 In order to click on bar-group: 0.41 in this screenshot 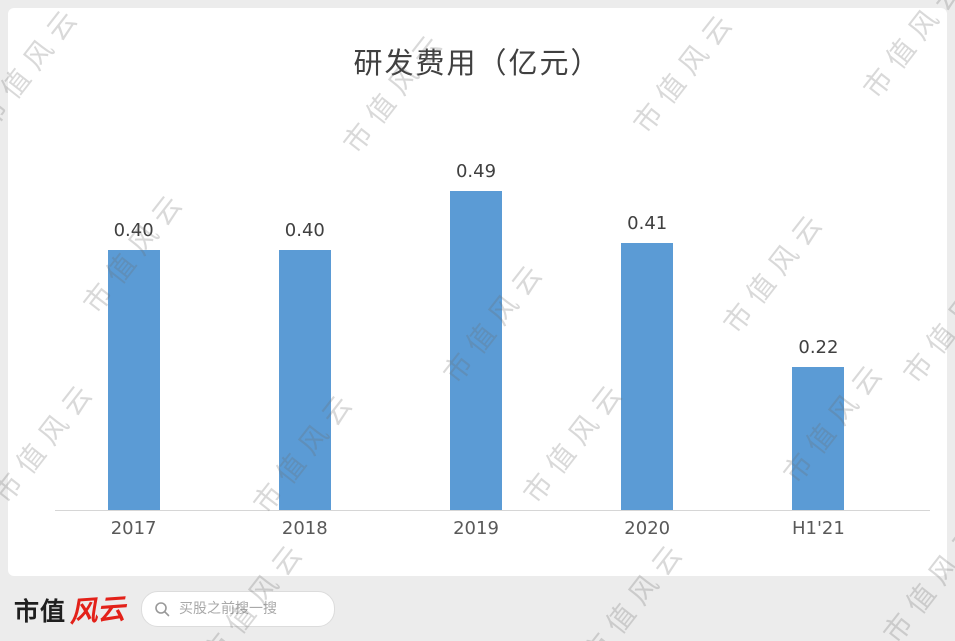, I will do `click(647, 330)`.